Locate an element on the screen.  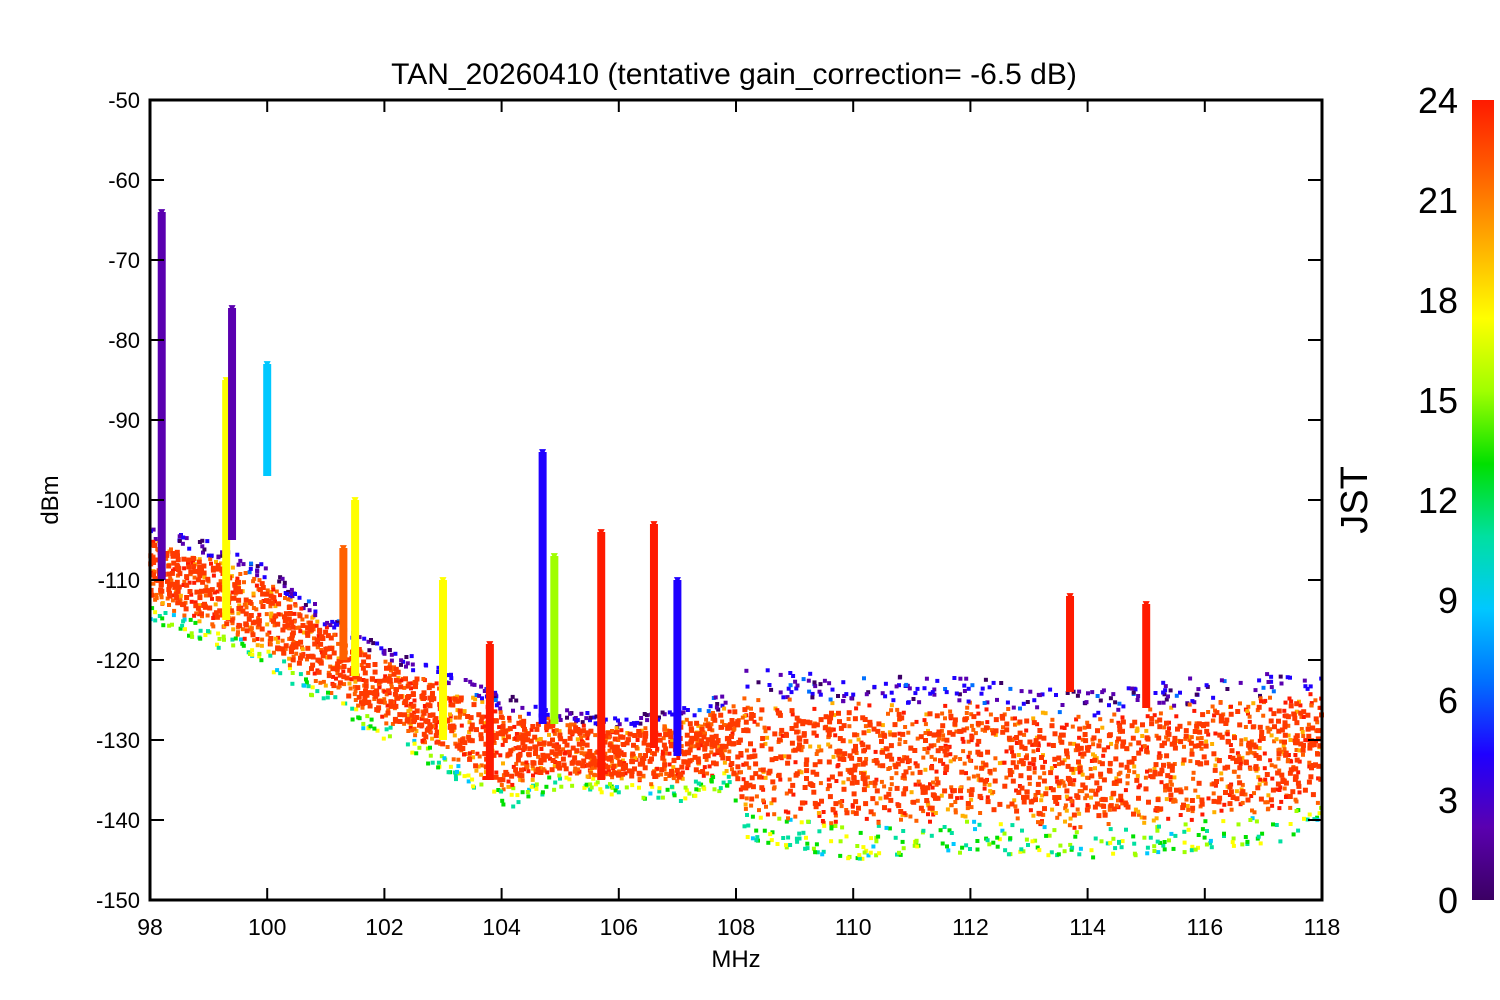
colorbar-tick-label: 24 is located at coordinates (1438, 100).